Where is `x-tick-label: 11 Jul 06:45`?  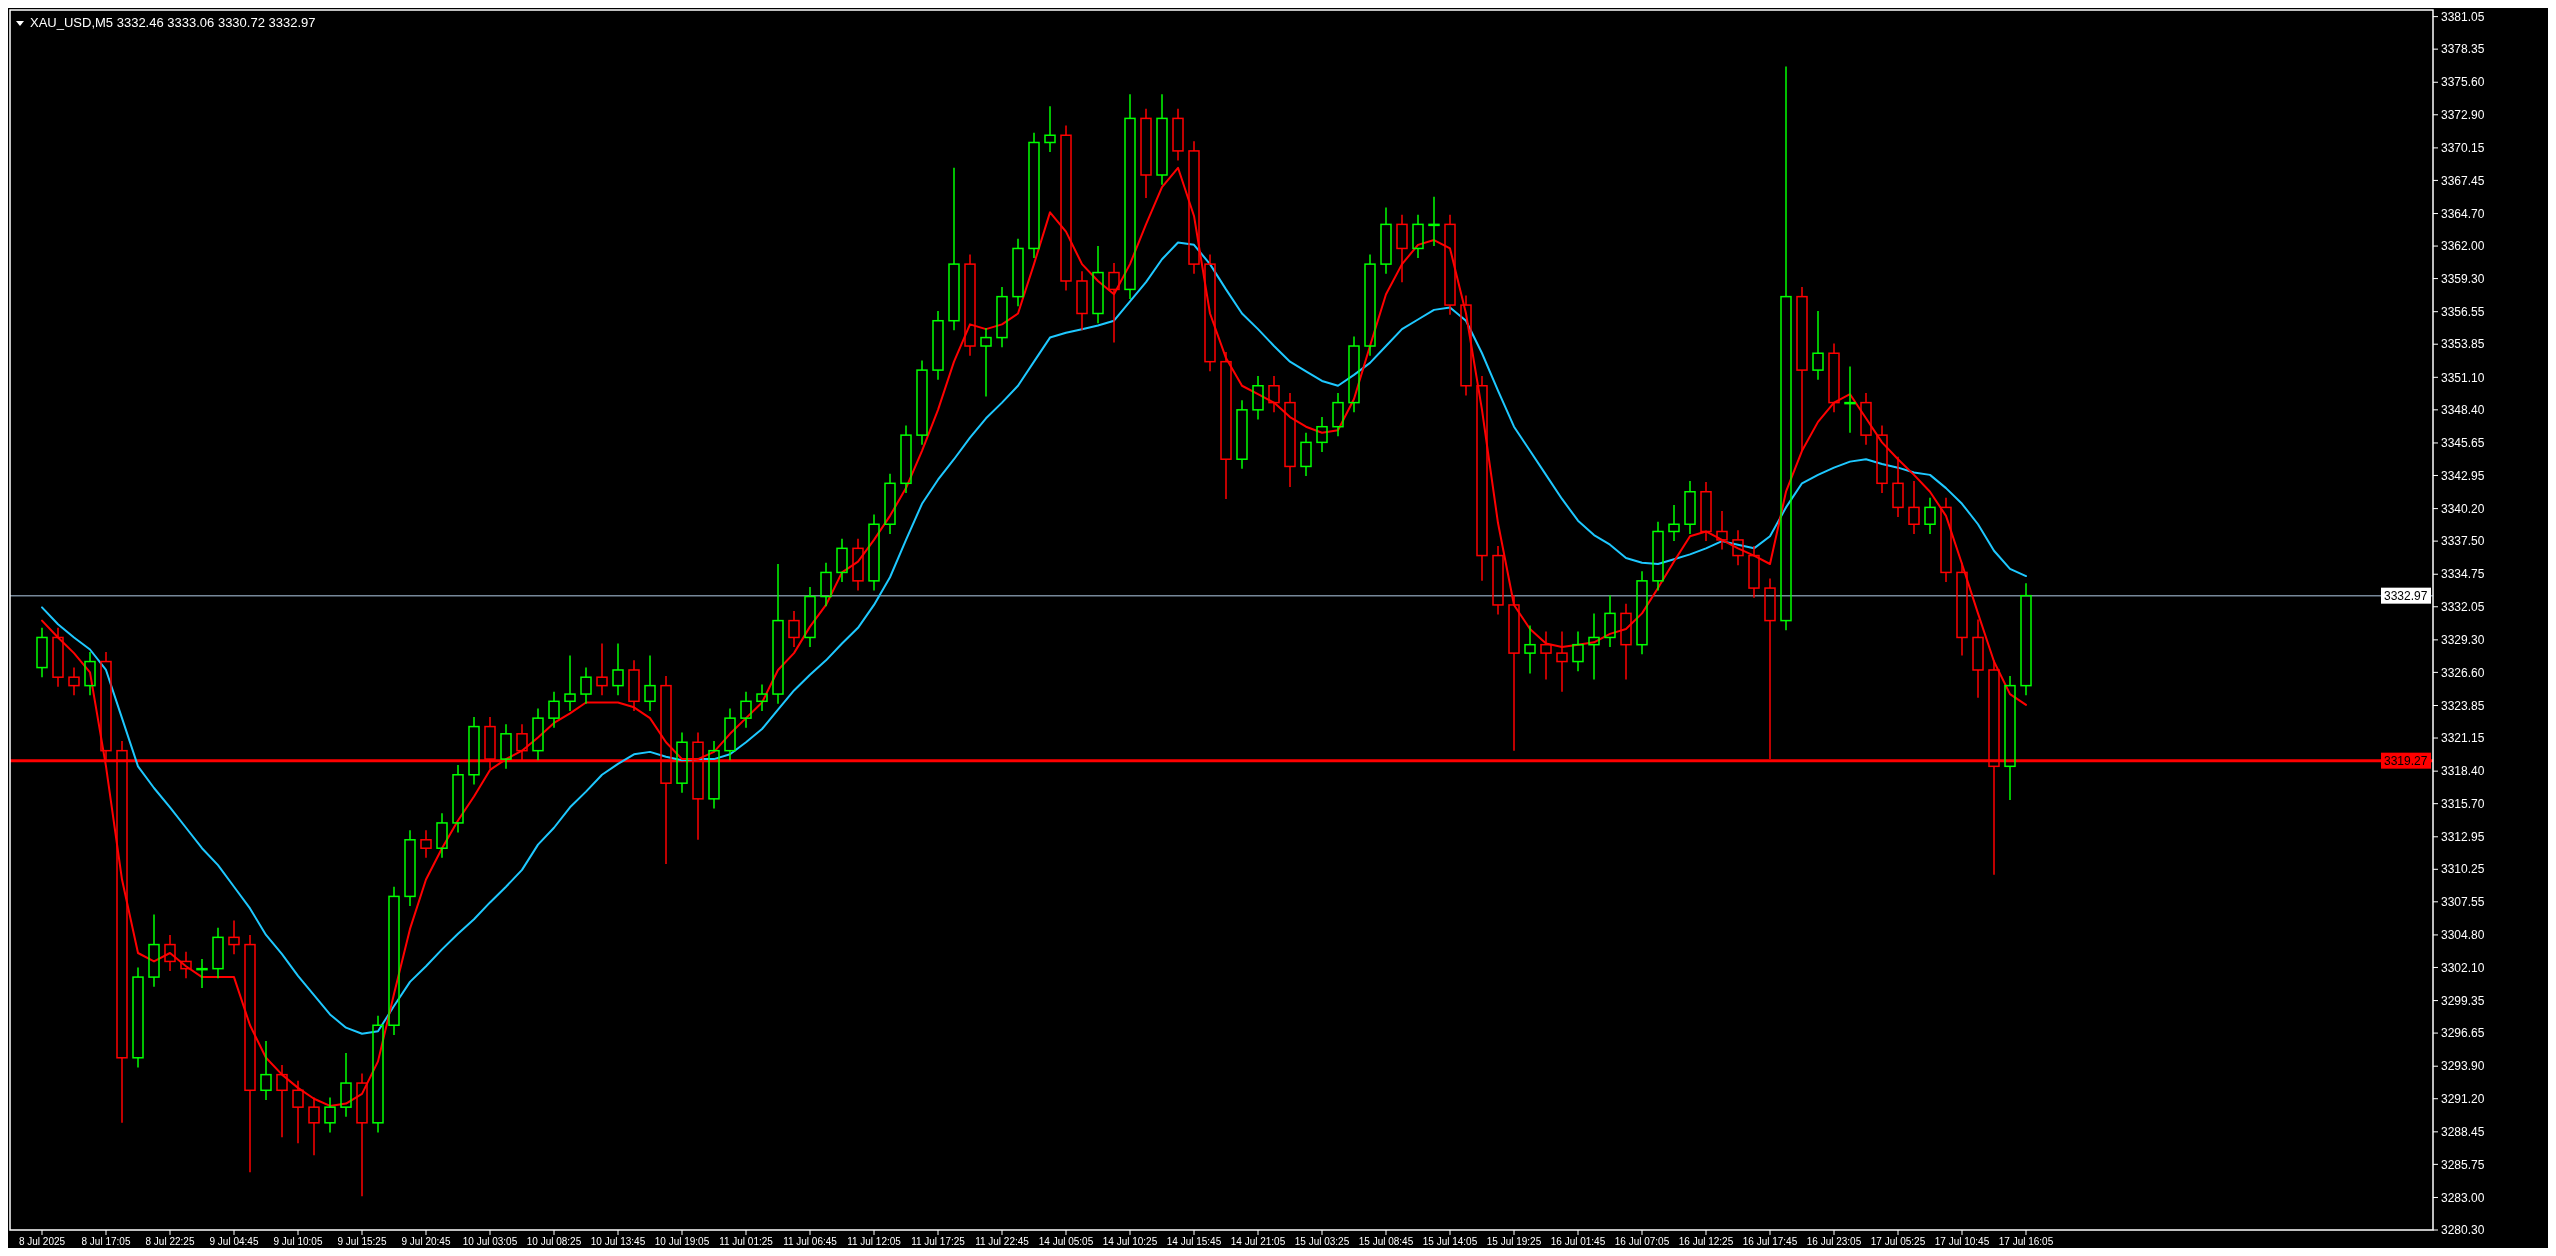
x-tick-label: 11 Jul 06:45 is located at coordinates (810, 1241).